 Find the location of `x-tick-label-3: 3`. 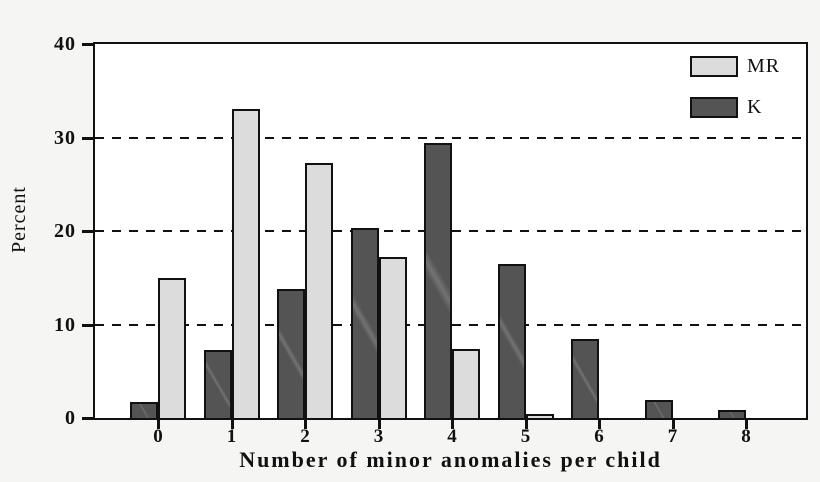

x-tick-label-3: 3 is located at coordinates (378, 436).